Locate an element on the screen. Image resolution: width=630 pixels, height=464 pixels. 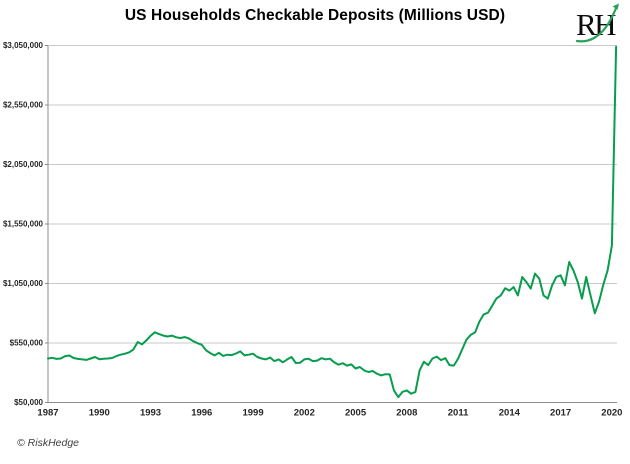
x-axis-tick-label: 1999 is located at coordinates (252, 413).